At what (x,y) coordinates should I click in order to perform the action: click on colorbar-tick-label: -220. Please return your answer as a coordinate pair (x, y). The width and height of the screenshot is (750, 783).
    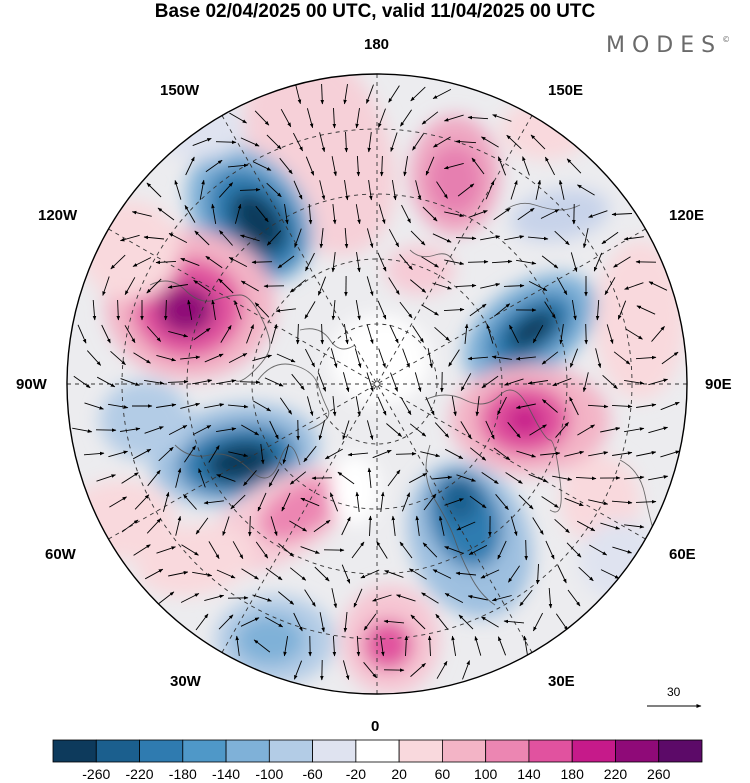
    Looking at the image, I should click on (140, 774).